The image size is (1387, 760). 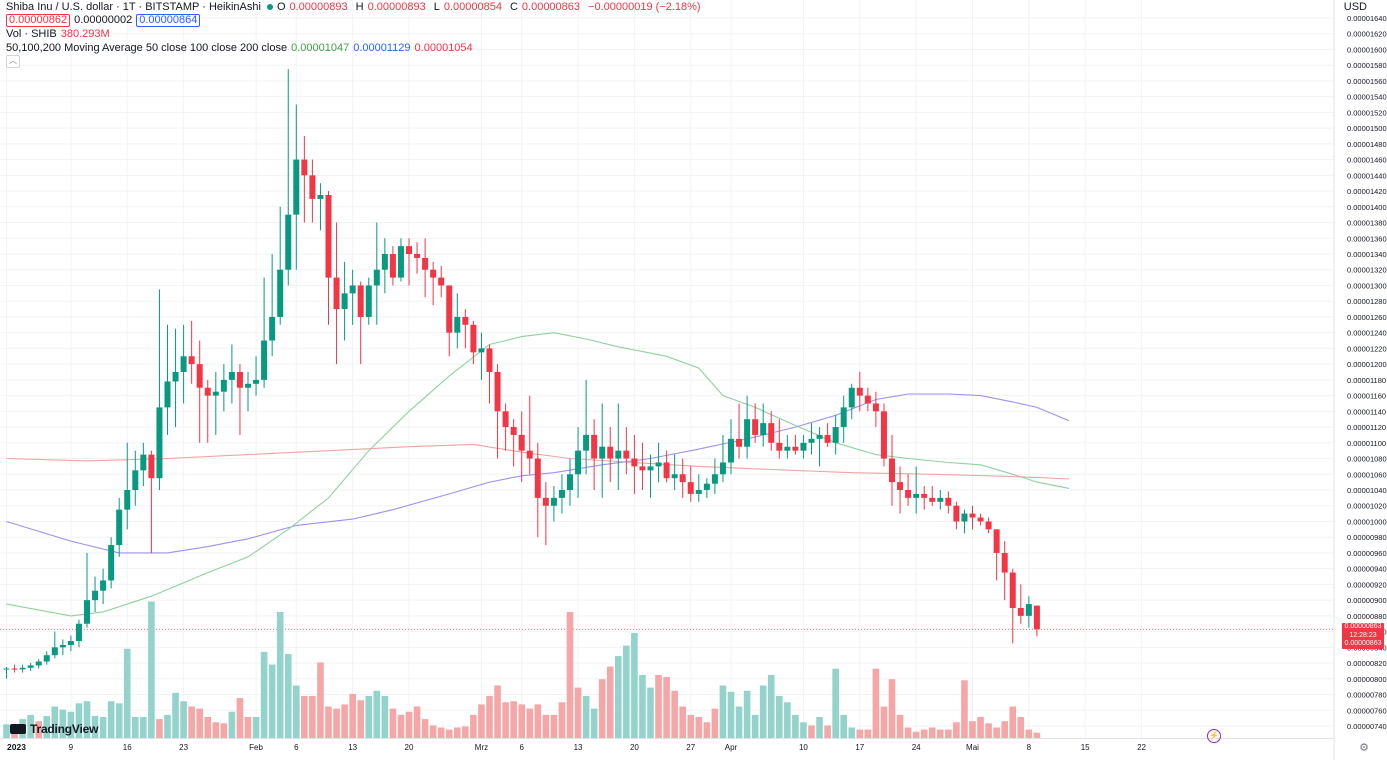 I want to click on bid-price: 0.00000862, so click(x=38, y=20).